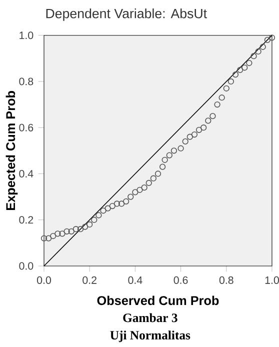 The height and width of the screenshot is (347, 279). I want to click on x-tick-label: 0.4, so click(135, 280).